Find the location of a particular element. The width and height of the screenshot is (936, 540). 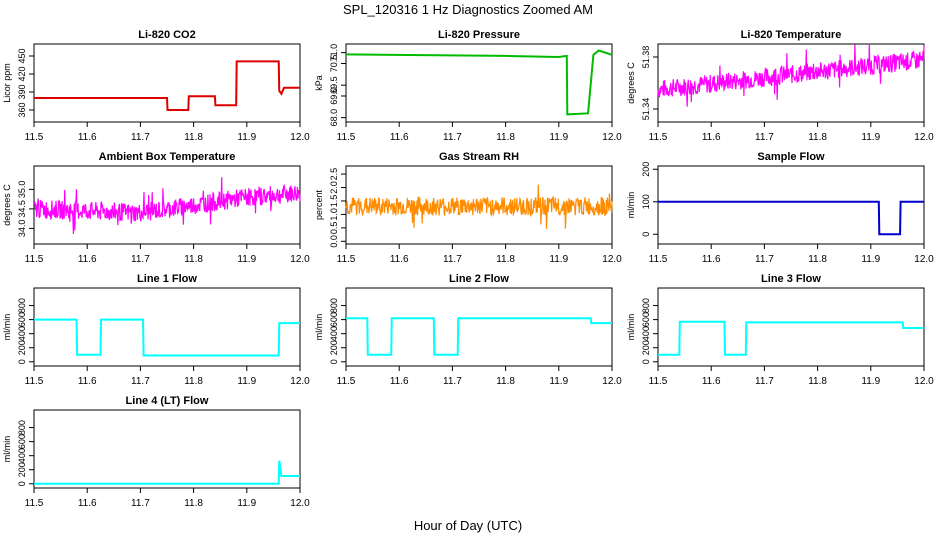

y-axis-label: Licor ppm is located at coordinates (7, 83).